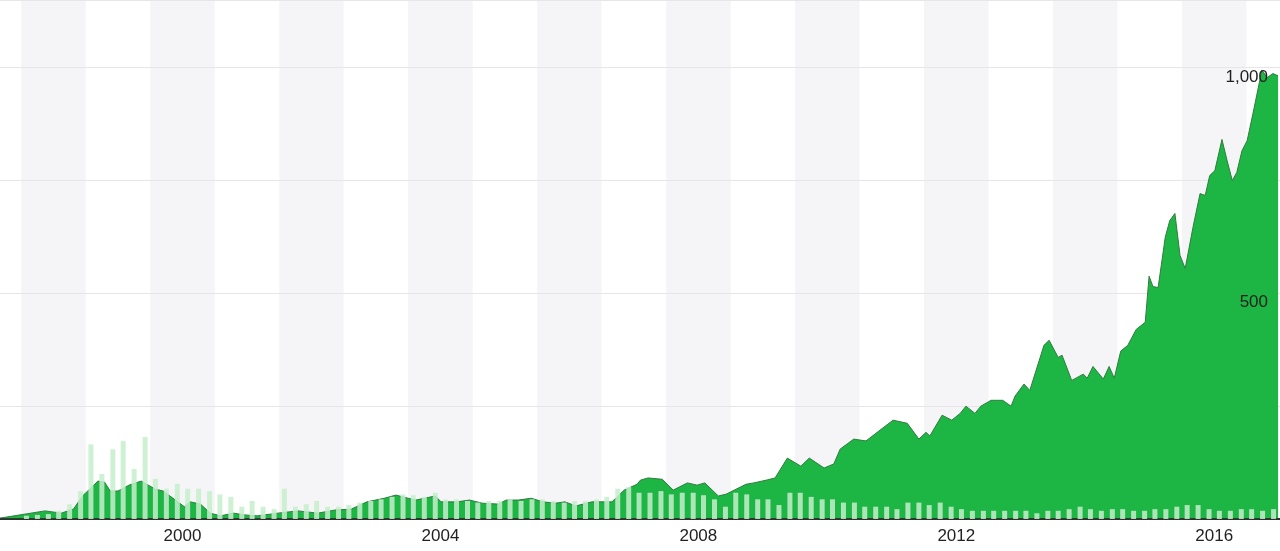 The image size is (1280, 551). What do you see at coordinates (182, 535) in the screenshot?
I see `x-tick-label: 2000` at bounding box center [182, 535].